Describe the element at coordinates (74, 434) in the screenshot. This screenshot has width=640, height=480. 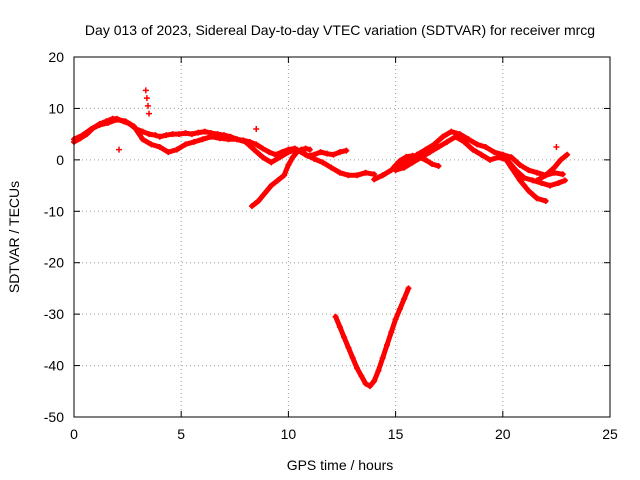
I see `x-tick-label: 0` at that location.